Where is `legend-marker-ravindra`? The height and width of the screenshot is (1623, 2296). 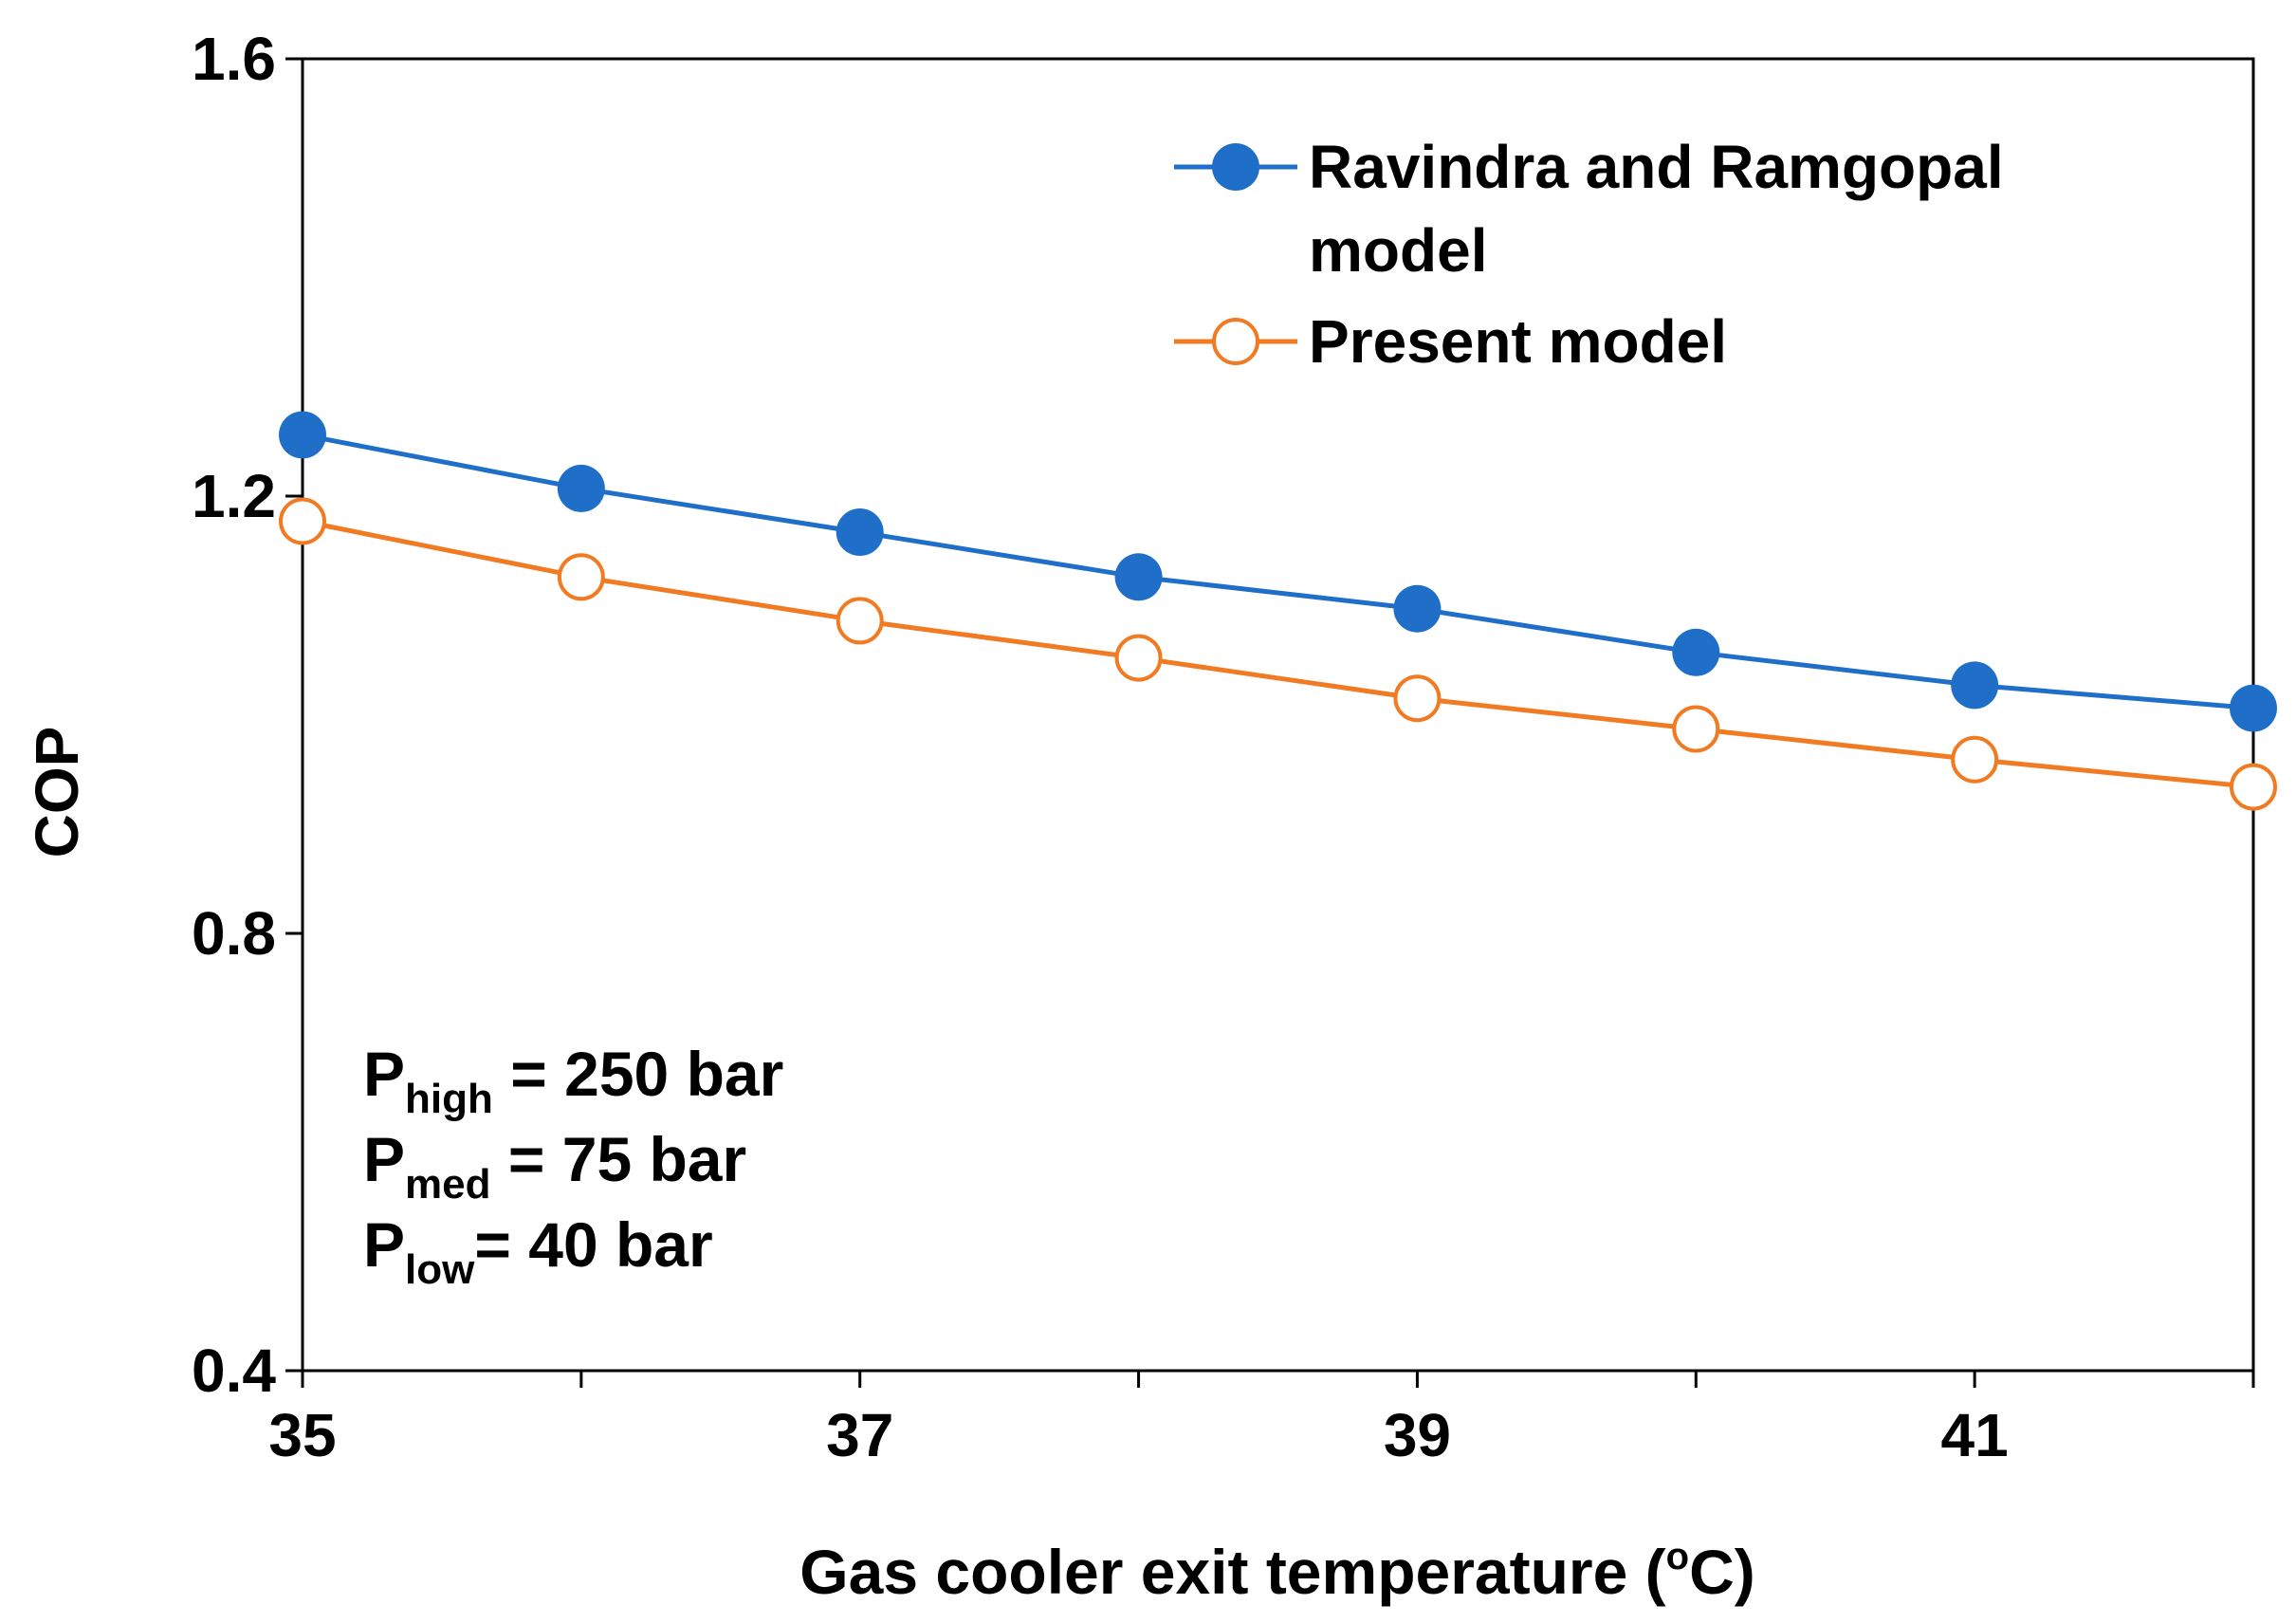 legend-marker-ravindra is located at coordinates (1235, 167).